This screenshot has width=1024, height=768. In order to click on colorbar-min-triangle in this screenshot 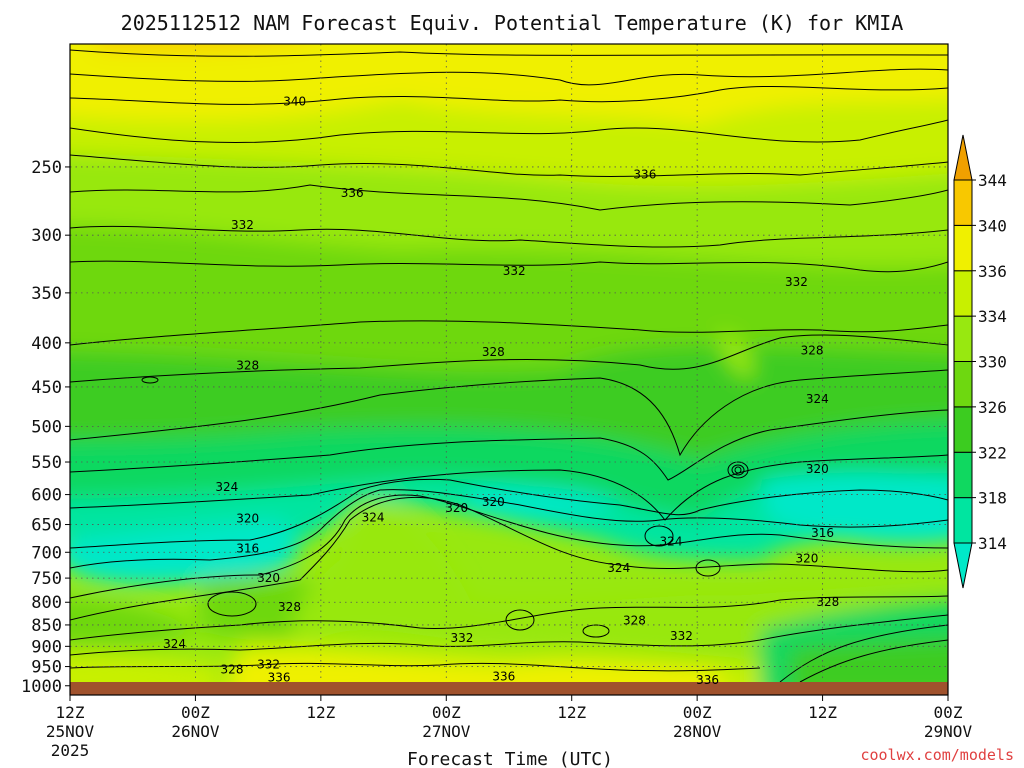, I will do `click(963, 565)`.